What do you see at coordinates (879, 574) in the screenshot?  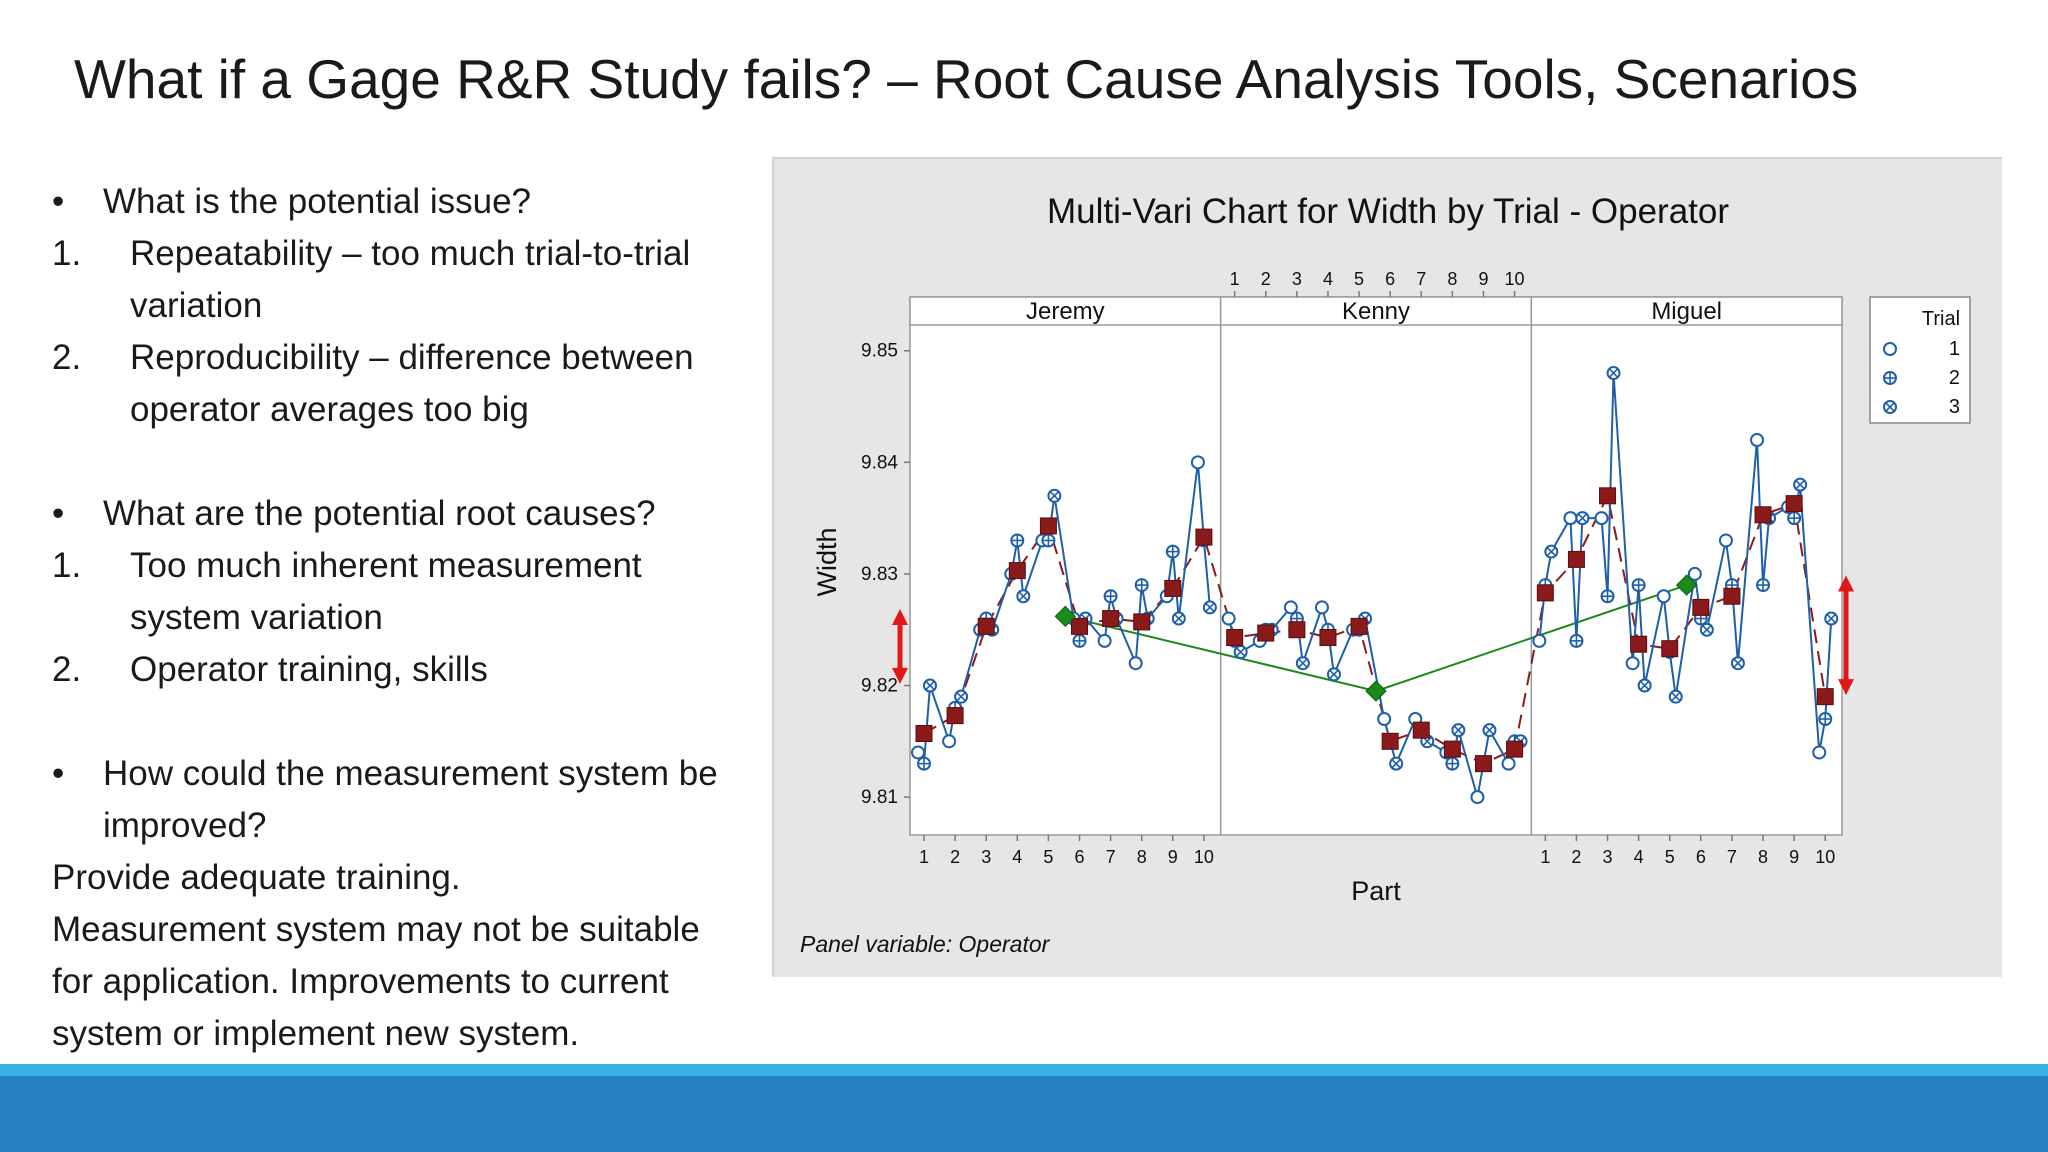 I see `y-tick-label: 9.83` at bounding box center [879, 574].